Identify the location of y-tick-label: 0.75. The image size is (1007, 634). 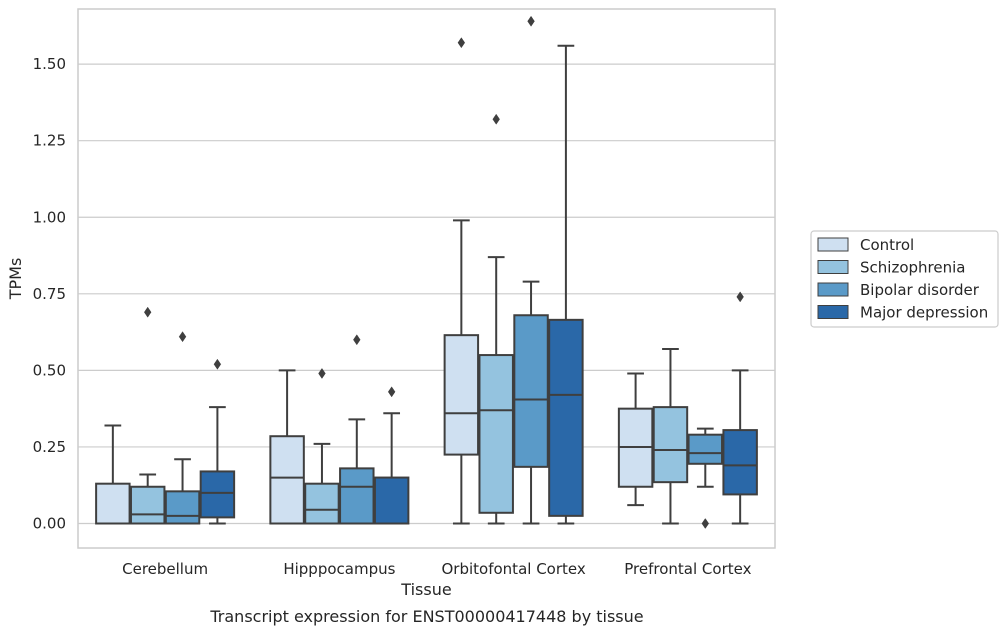
(49, 294).